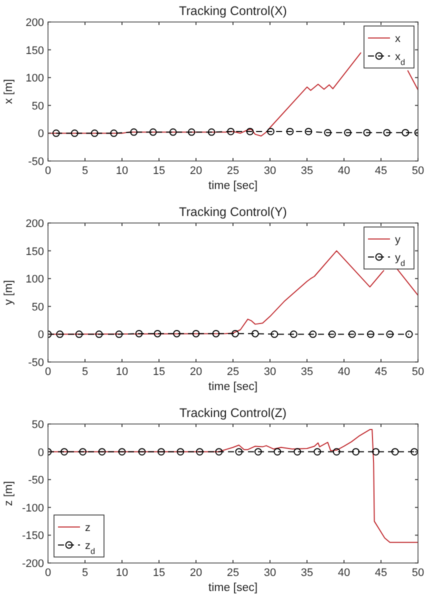 Image resolution: width=428 pixels, height=603 pixels. What do you see at coordinates (33, 564) in the screenshot?
I see `y-tick-label: -200` at bounding box center [33, 564].